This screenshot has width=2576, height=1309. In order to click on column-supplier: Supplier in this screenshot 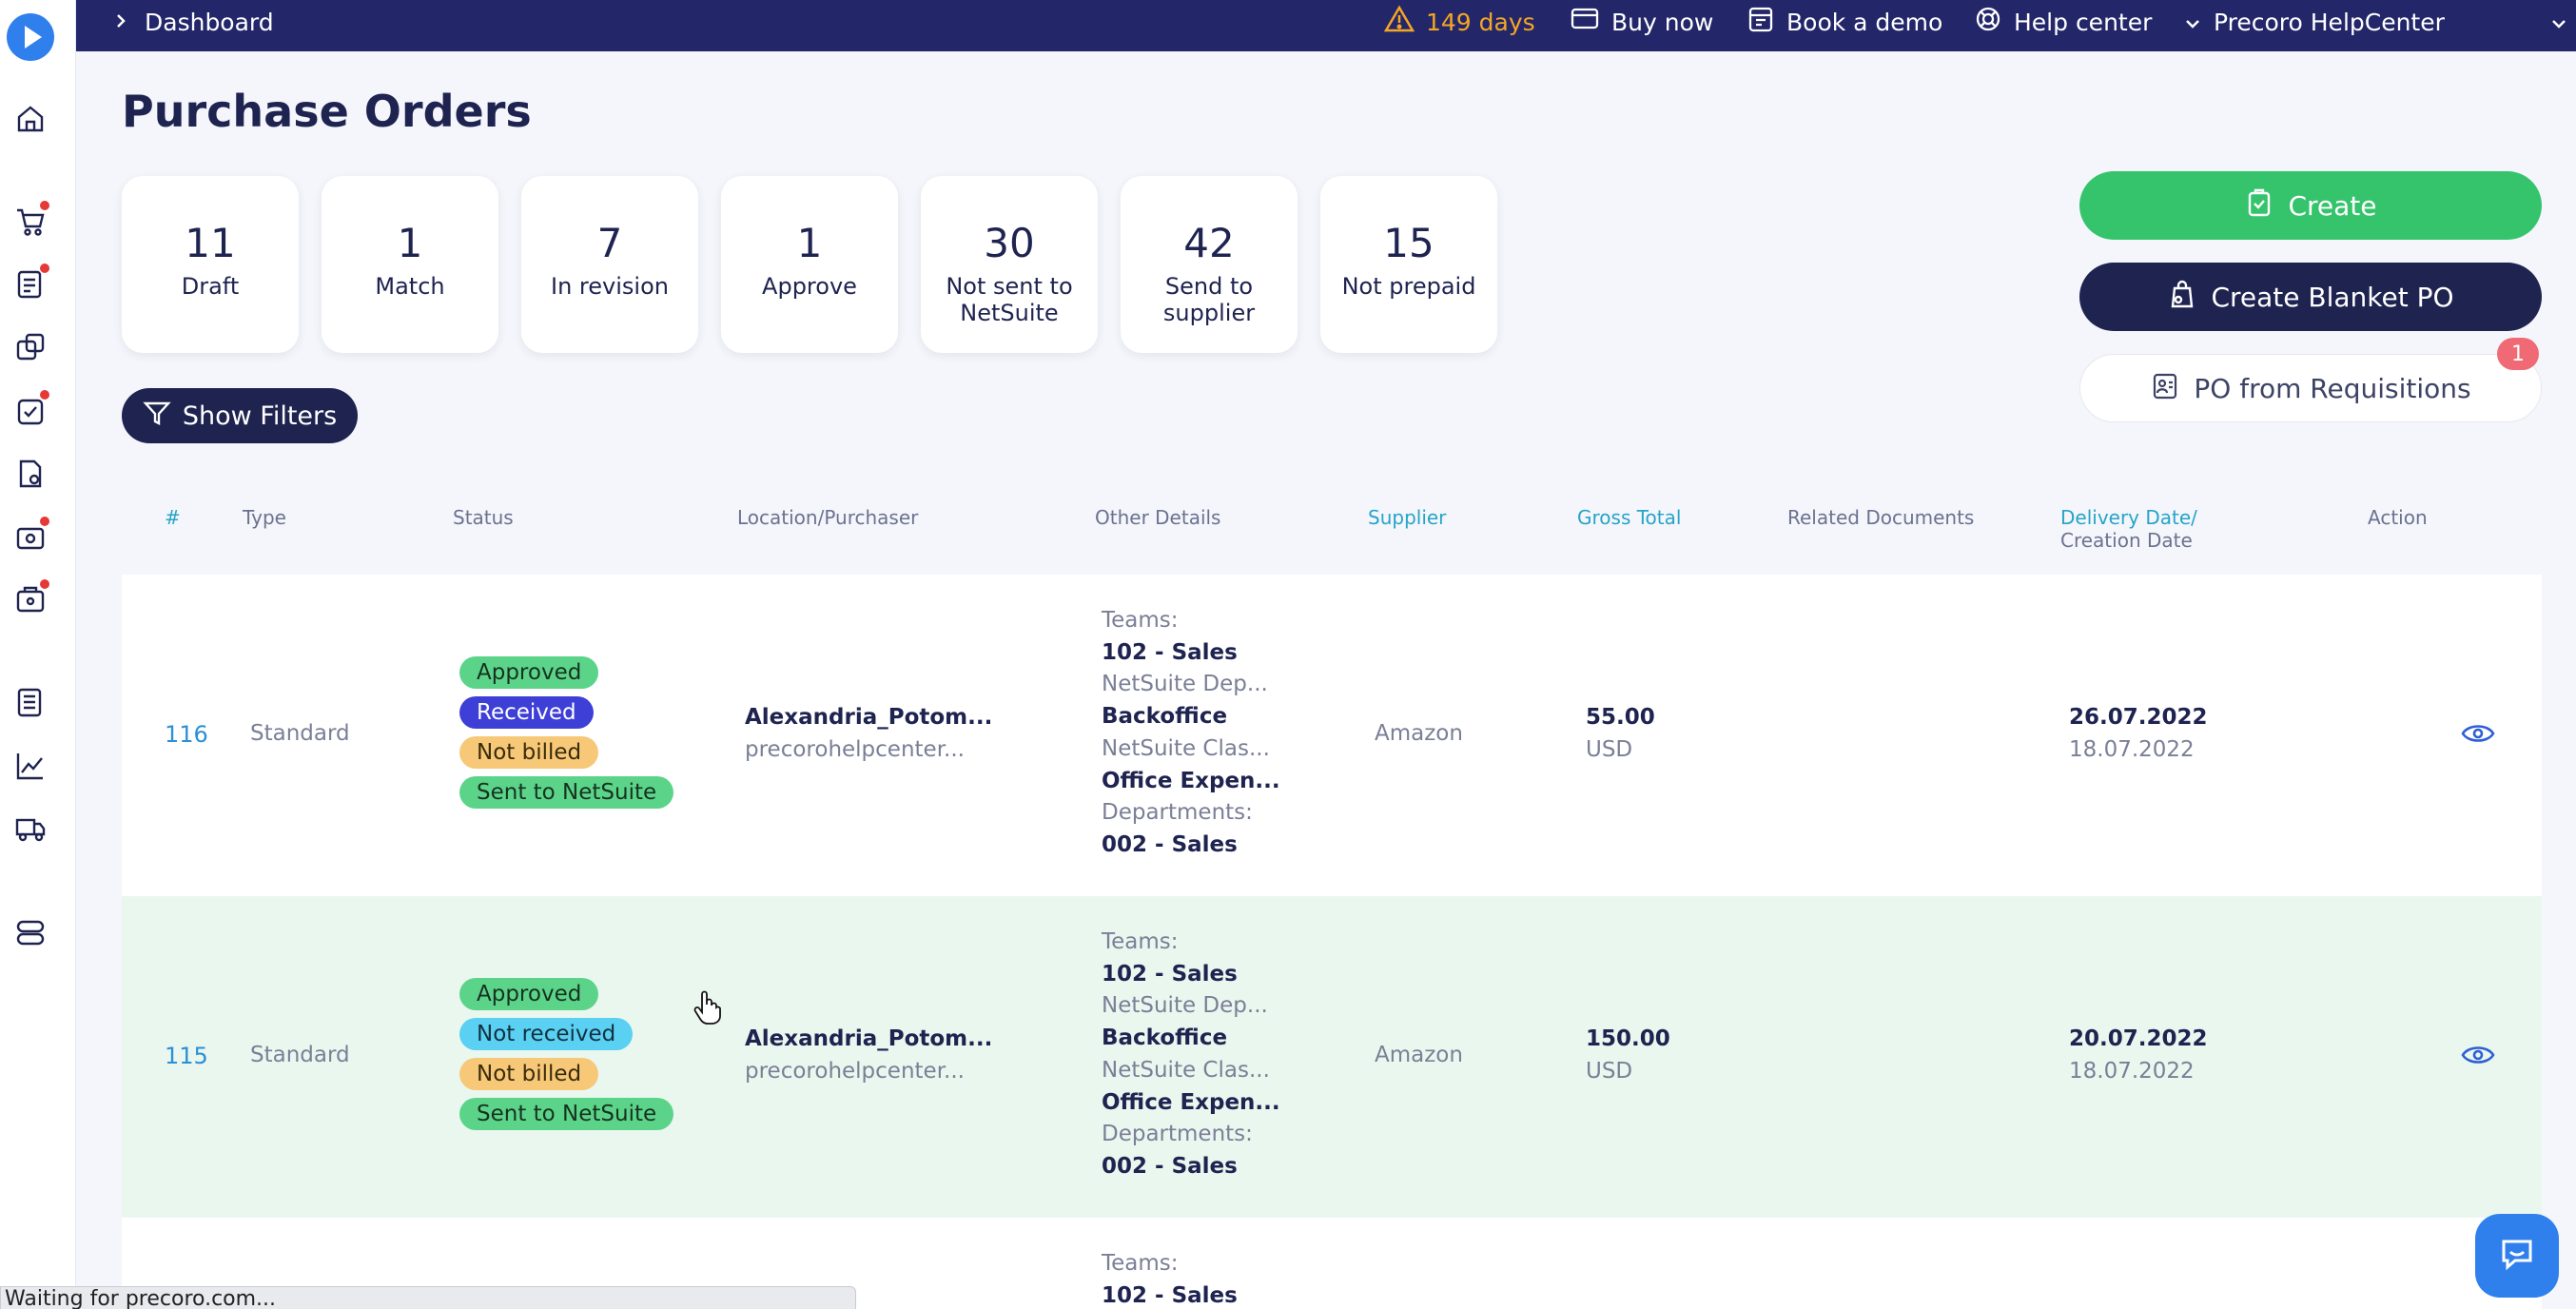, I will do `click(1408, 517)`.